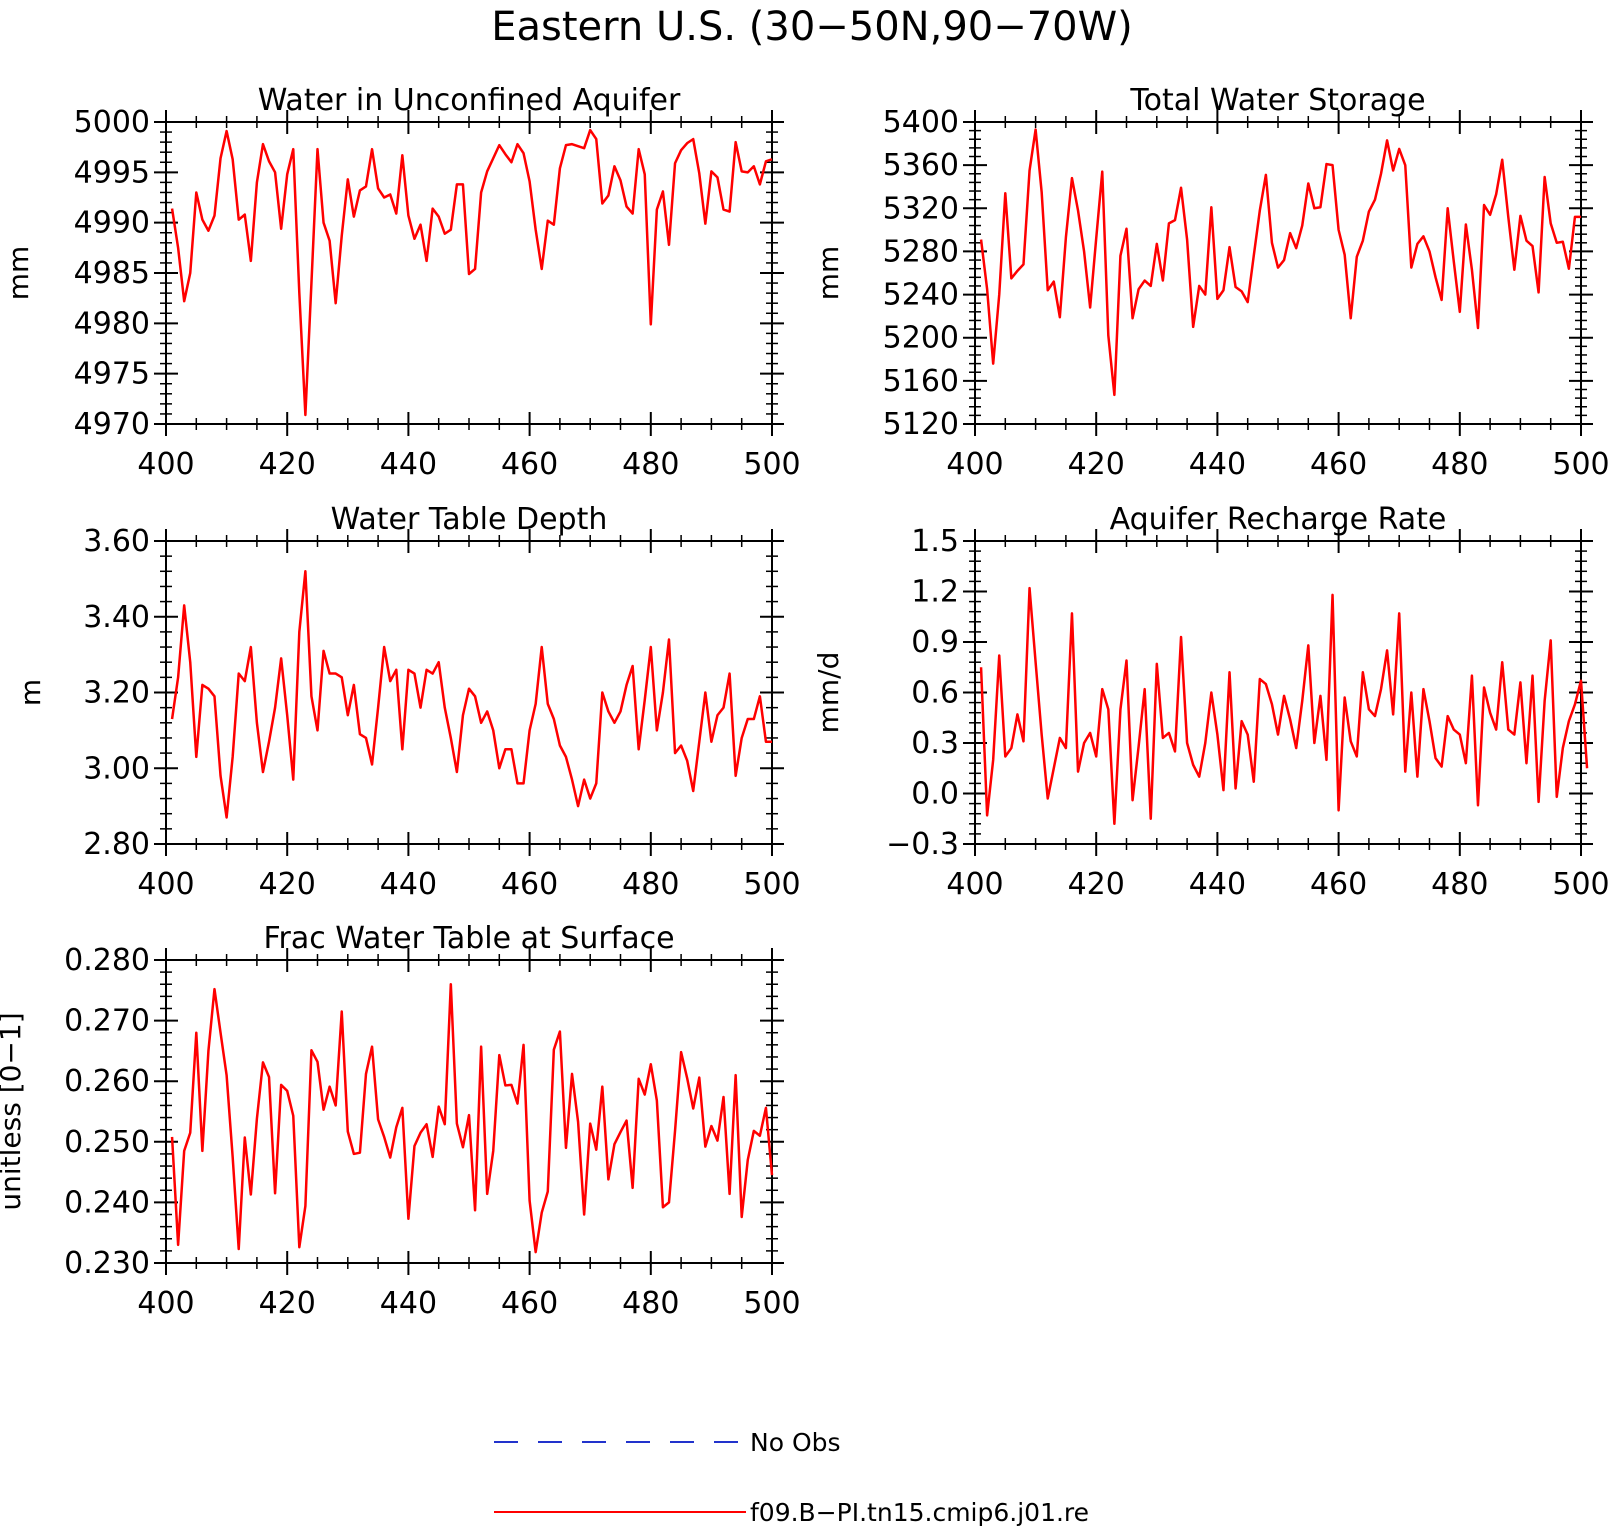 The image size is (1613, 1527). Describe the element at coordinates (1278, 519) in the screenshot. I see `panel-title: Aquifer Recharge Rate` at that location.